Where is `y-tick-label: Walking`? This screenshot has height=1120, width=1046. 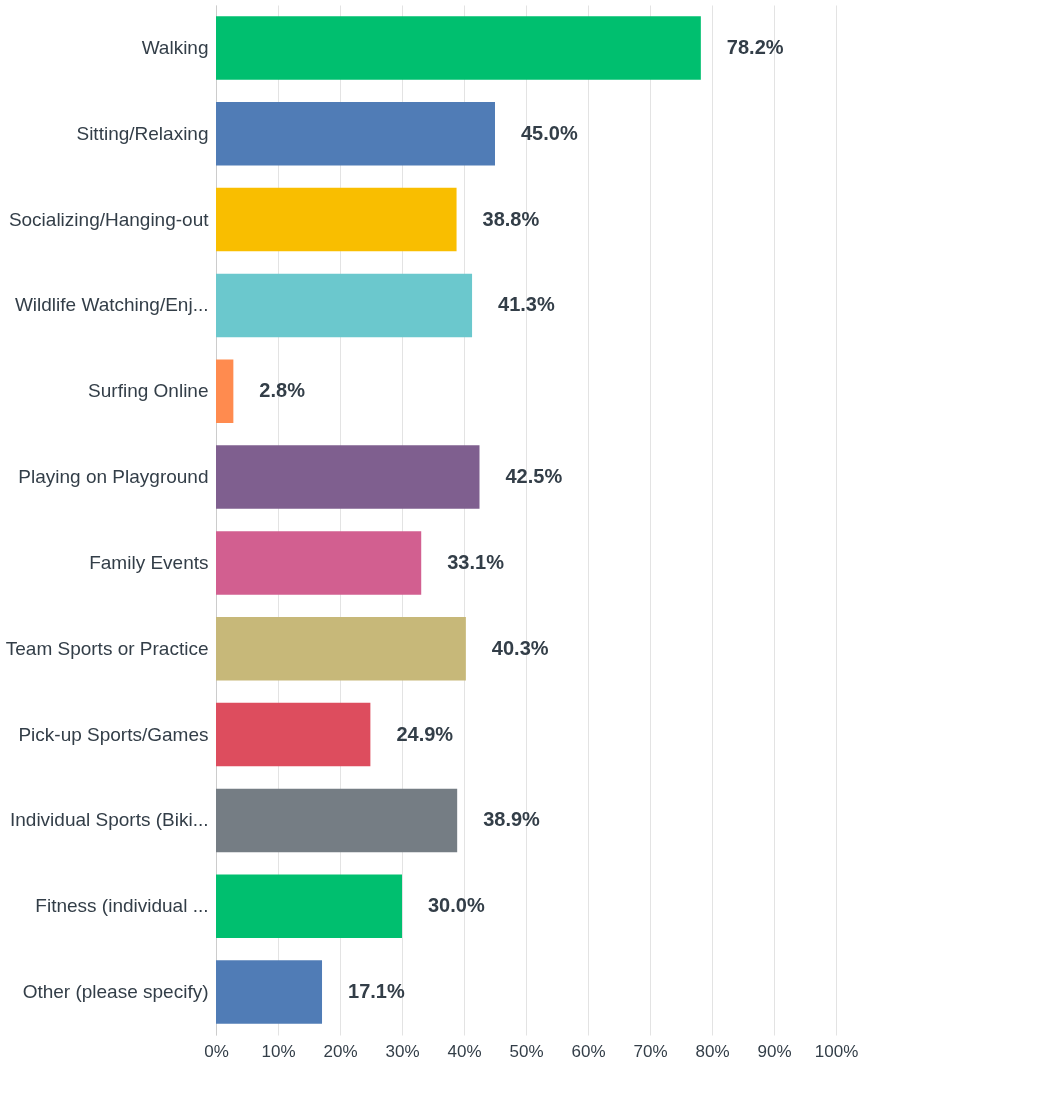
y-tick-label: Walking is located at coordinates (175, 47).